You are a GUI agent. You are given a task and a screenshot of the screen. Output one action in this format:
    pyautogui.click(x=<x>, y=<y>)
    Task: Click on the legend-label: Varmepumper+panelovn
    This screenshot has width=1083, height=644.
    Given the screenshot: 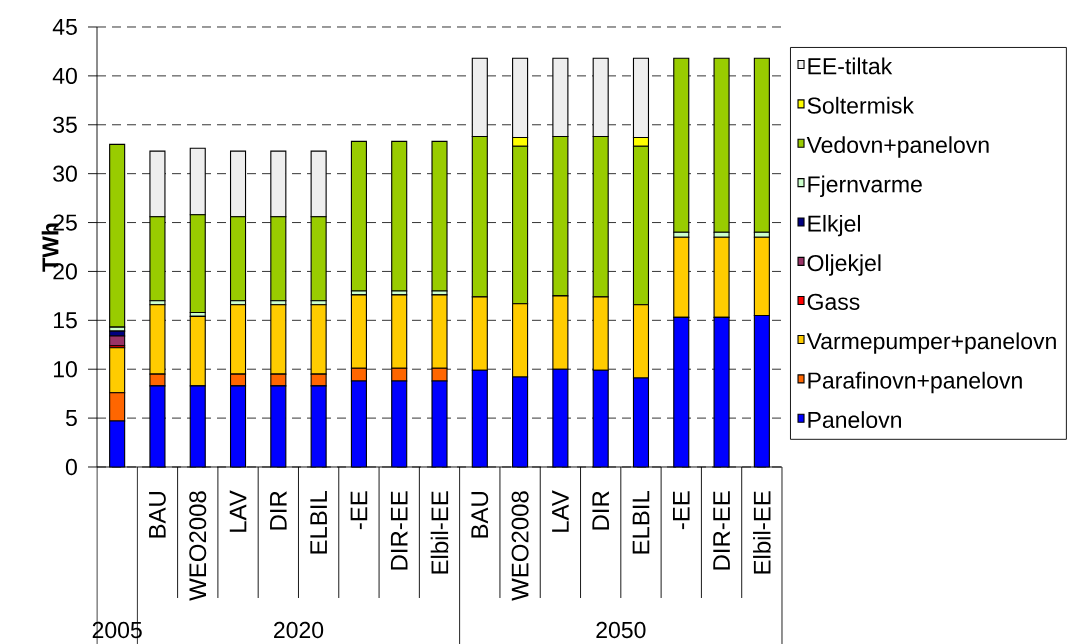 What is the action you would take?
    pyautogui.click(x=931, y=343)
    